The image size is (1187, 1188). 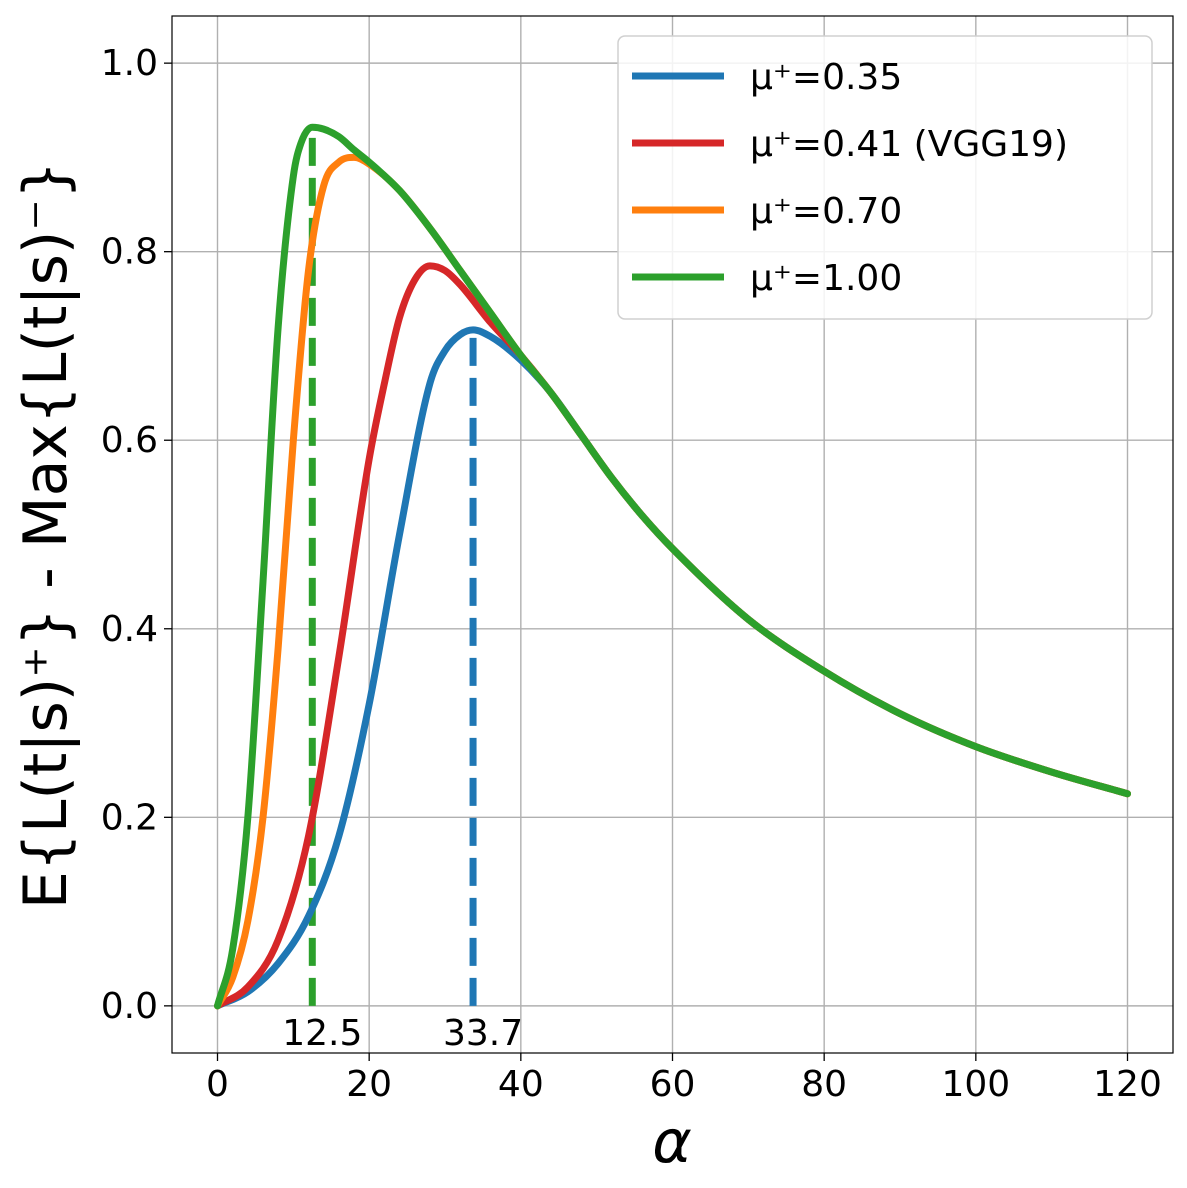 I want to click on x-tick-label: 60, so click(x=673, y=1084).